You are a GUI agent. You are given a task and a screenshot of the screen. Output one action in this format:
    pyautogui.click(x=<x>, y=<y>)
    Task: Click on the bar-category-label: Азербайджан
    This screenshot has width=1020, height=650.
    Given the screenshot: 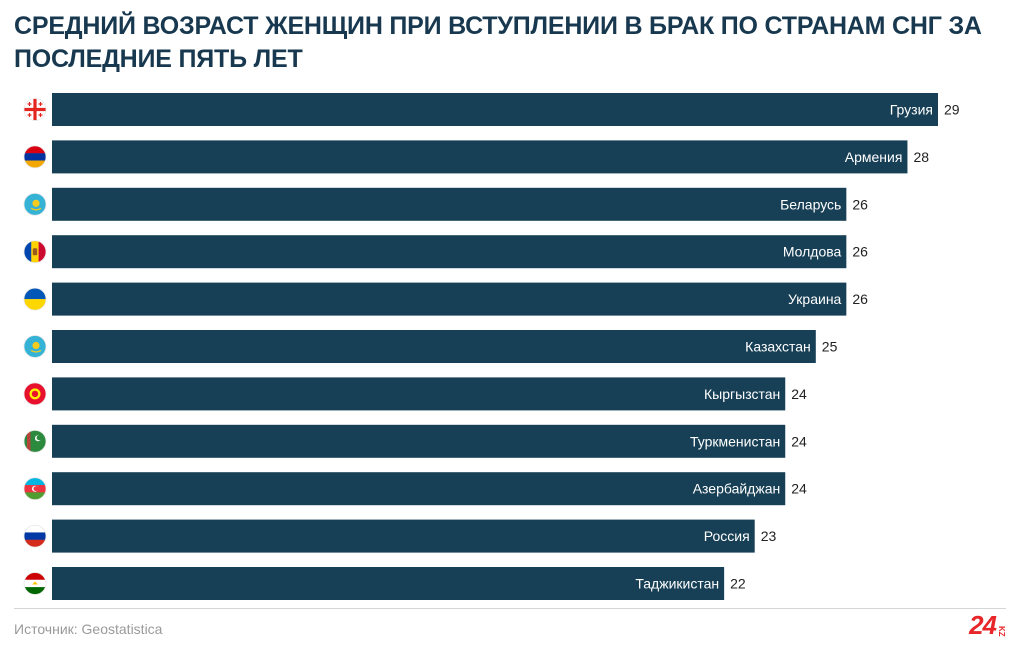 What is the action you would take?
    pyautogui.click(x=737, y=489)
    